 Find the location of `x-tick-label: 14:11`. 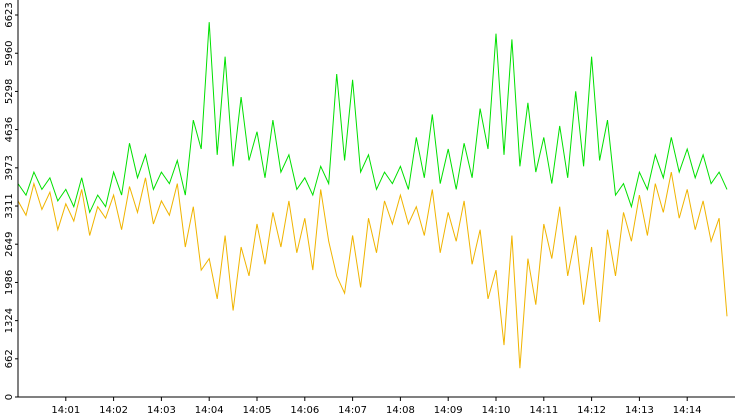

x-tick-label: 14:11 is located at coordinates (543, 410).